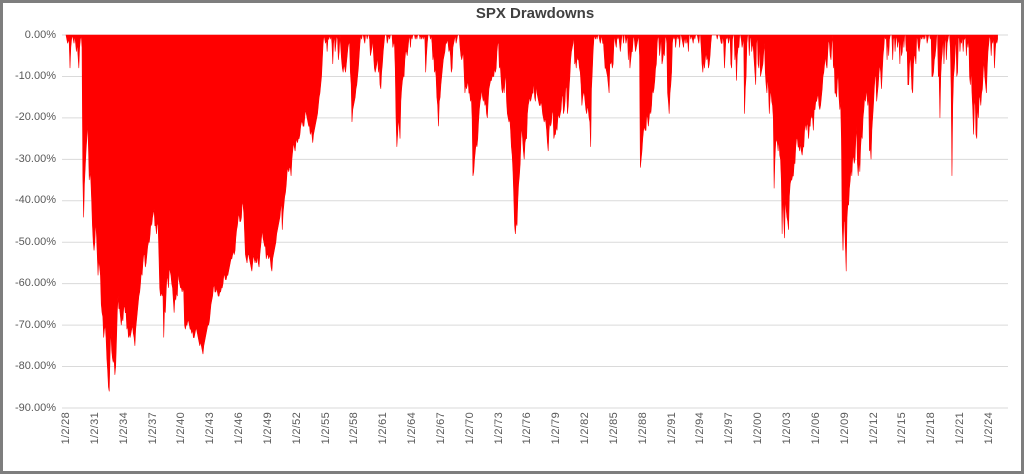  I want to click on x-axis-label: 1/2/82, so click(585, 428).